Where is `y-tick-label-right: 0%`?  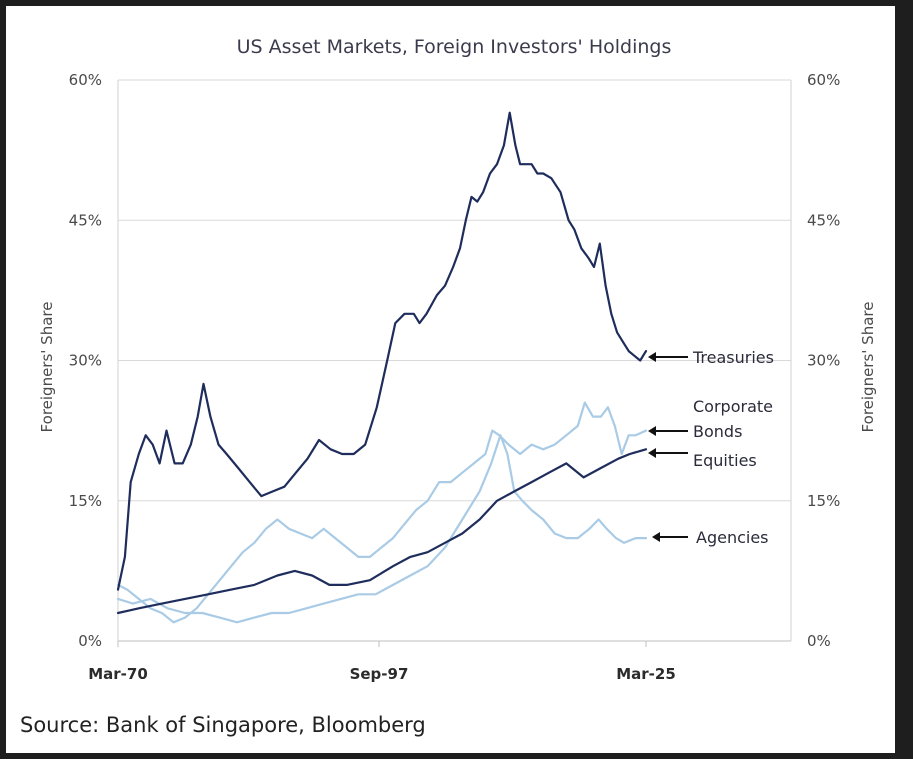
y-tick-label-right: 0% is located at coordinates (819, 641).